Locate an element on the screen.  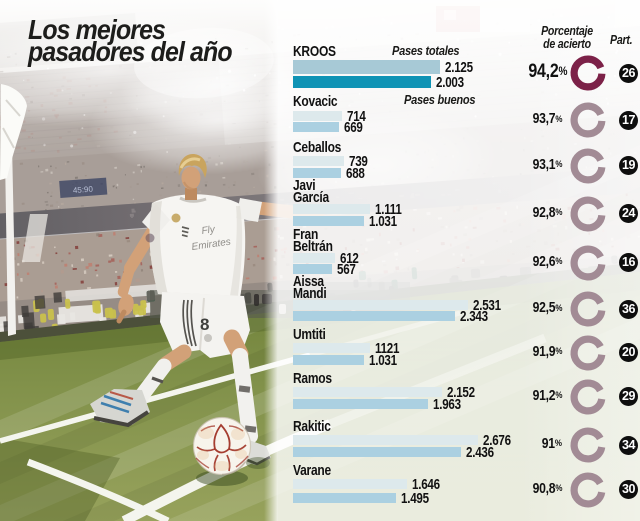
svg-text: Emirates is located at coordinates (211, 245).